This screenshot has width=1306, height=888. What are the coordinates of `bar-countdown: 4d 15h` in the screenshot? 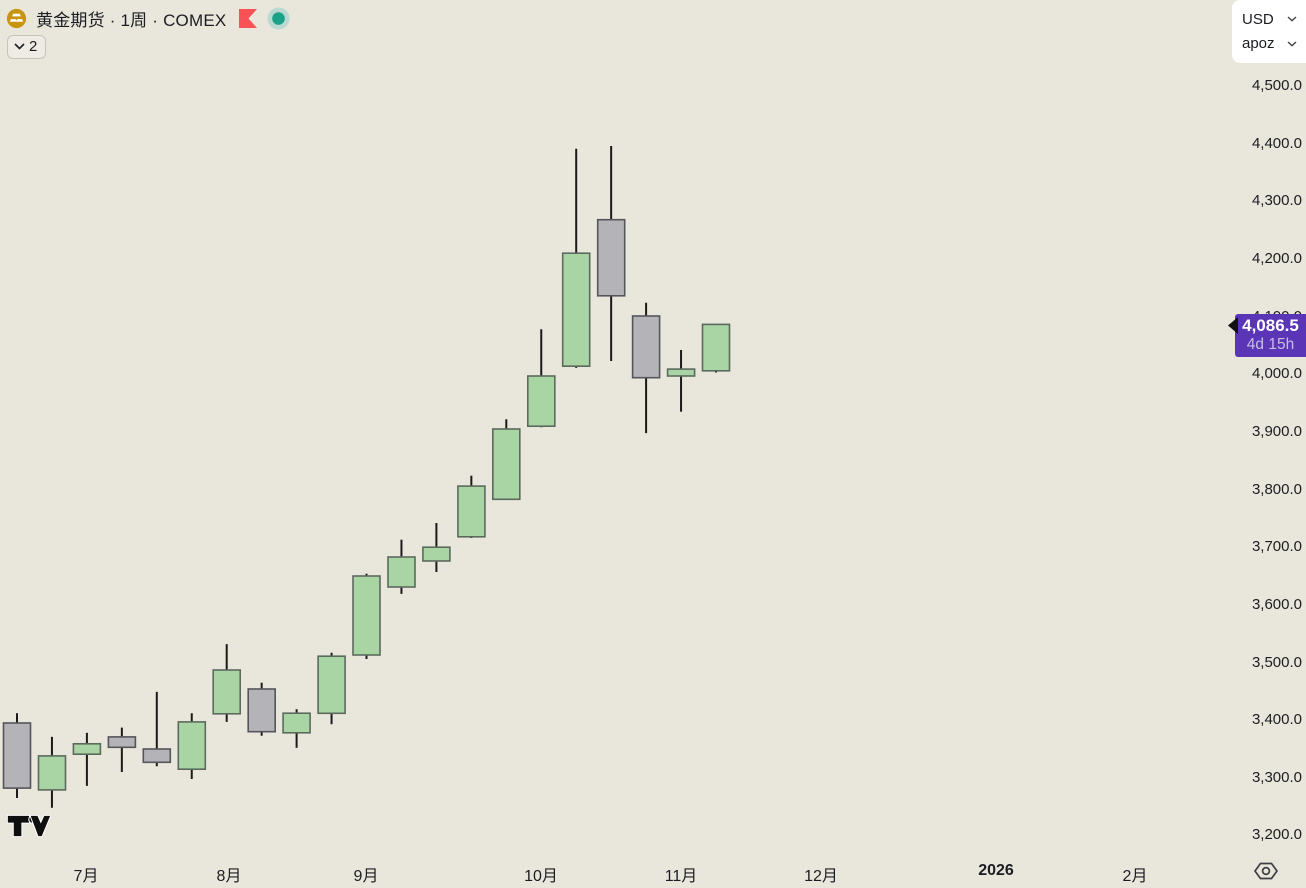 It's located at (1270, 345).